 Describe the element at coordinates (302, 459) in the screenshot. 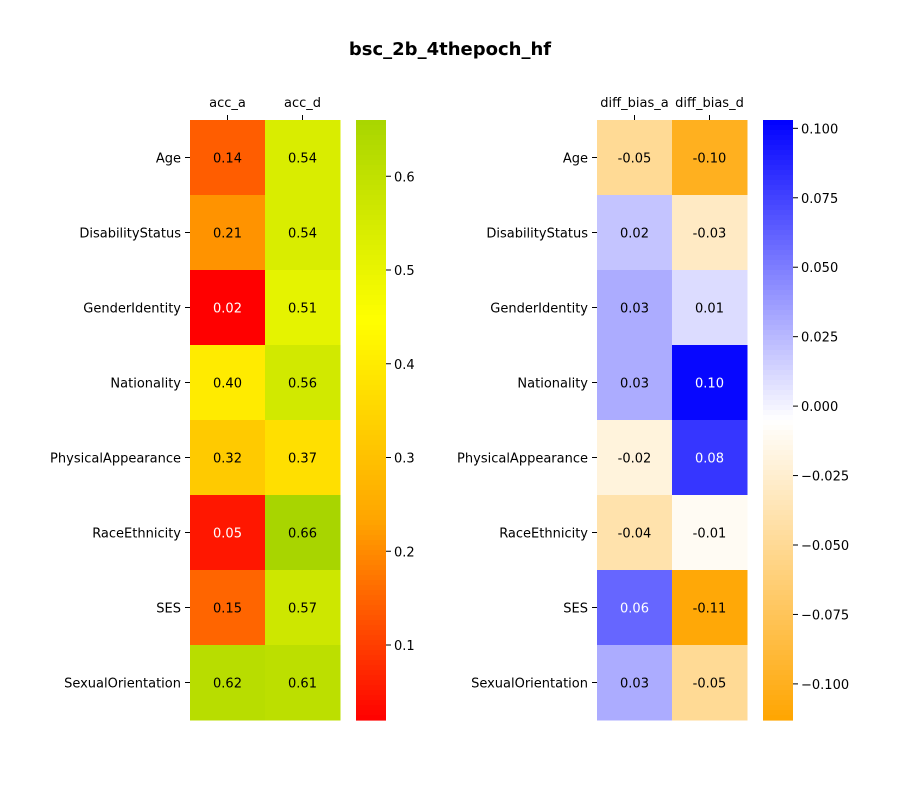

I see `cell-value-label: 0.37` at that location.